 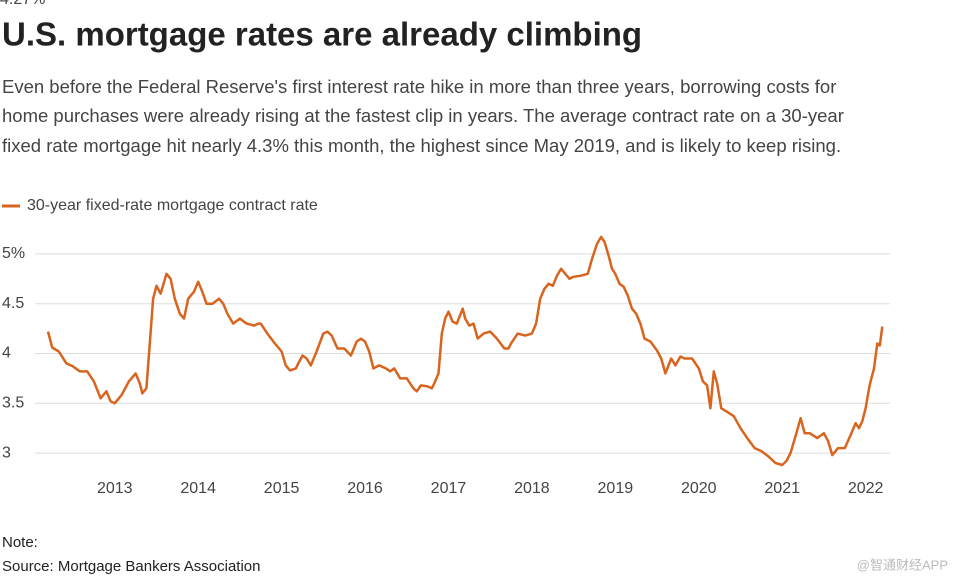 What do you see at coordinates (449, 488) in the screenshot?
I see `x-tick-label: 2017` at bounding box center [449, 488].